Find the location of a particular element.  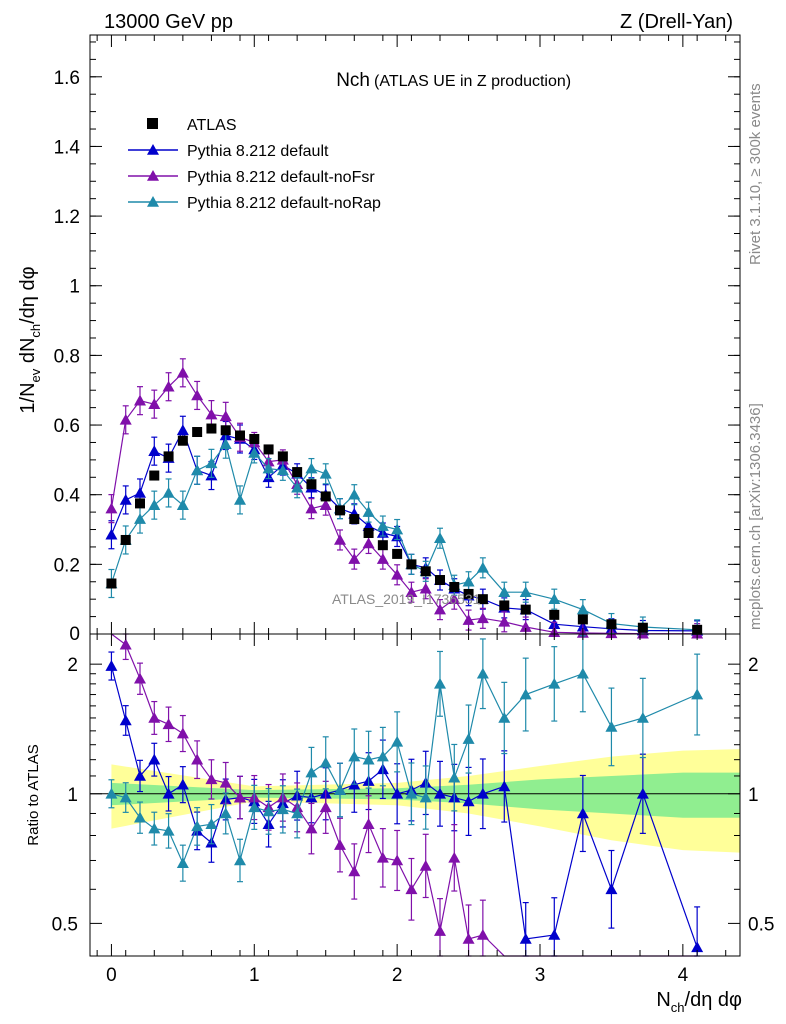

ratio-ytick-label-right: 0.5 is located at coordinates (761, 924).